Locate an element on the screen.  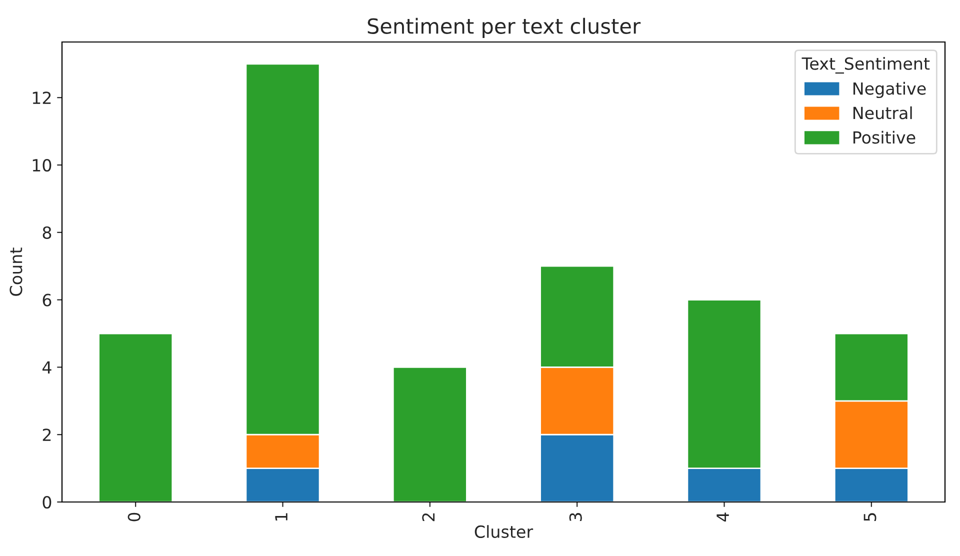
x-tick-label: 3 is located at coordinates (575, 517).